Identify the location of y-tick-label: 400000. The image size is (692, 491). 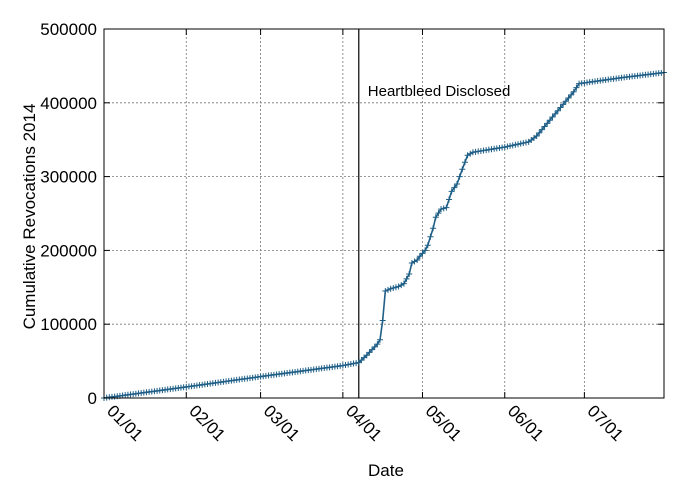
(68, 103).